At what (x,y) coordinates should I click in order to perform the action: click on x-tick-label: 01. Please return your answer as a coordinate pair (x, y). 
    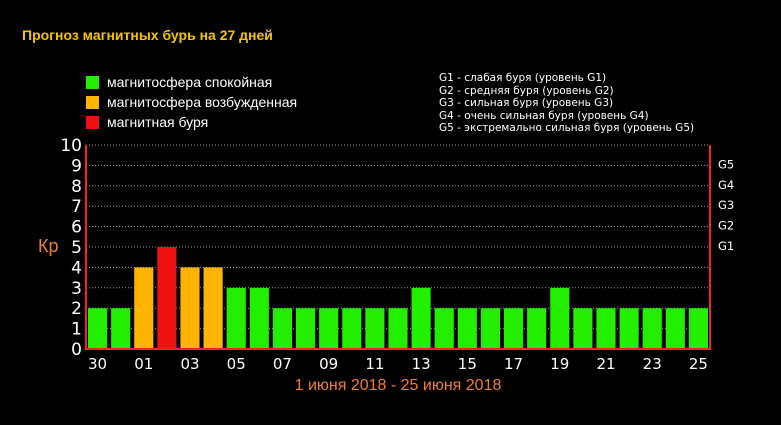
    Looking at the image, I should click on (143, 364).